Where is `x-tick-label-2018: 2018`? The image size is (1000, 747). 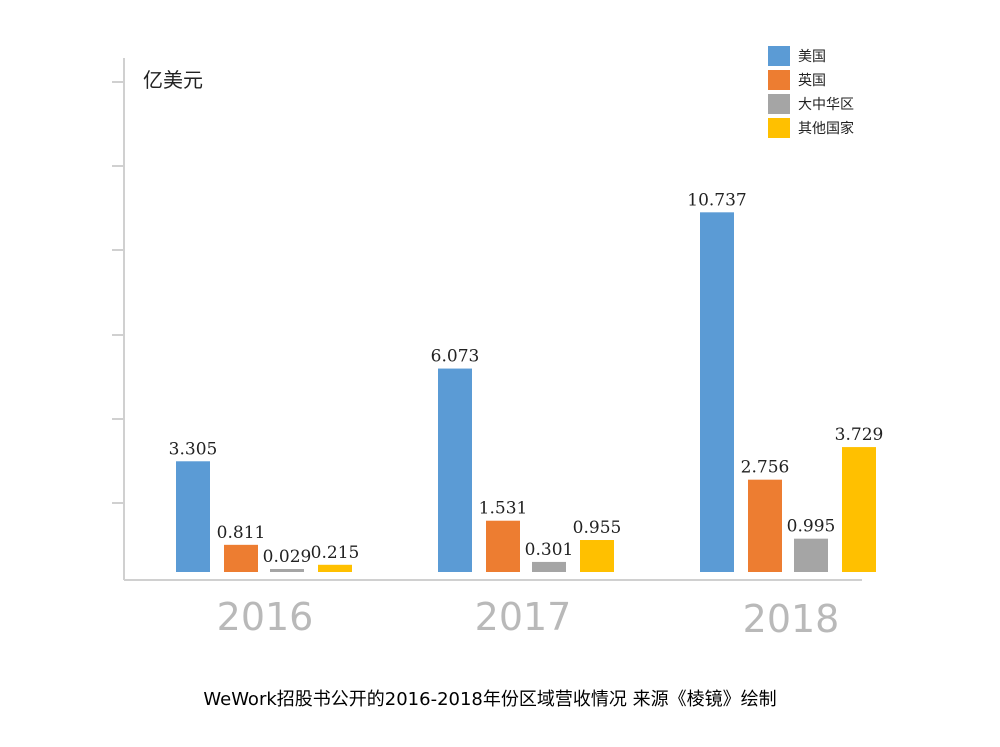
x-tick-label-2018: 2018 is located at coordinates (791, 619).